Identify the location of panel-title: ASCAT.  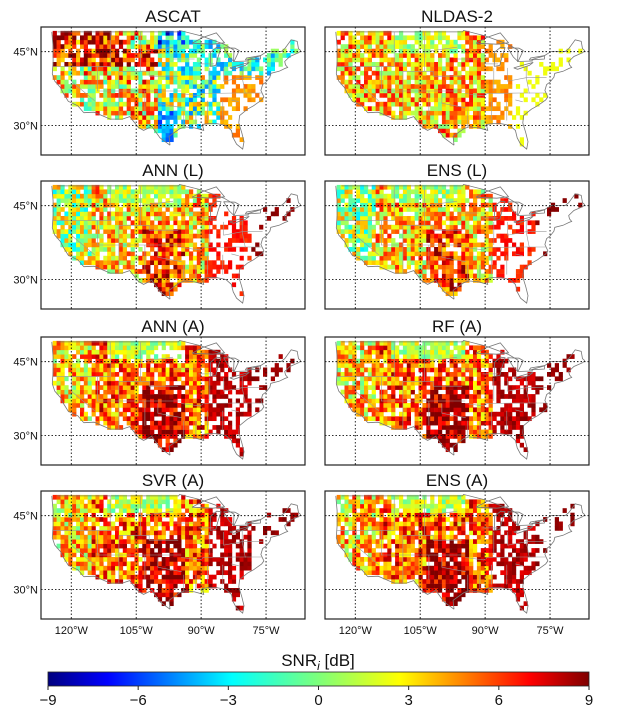
(172, 16).